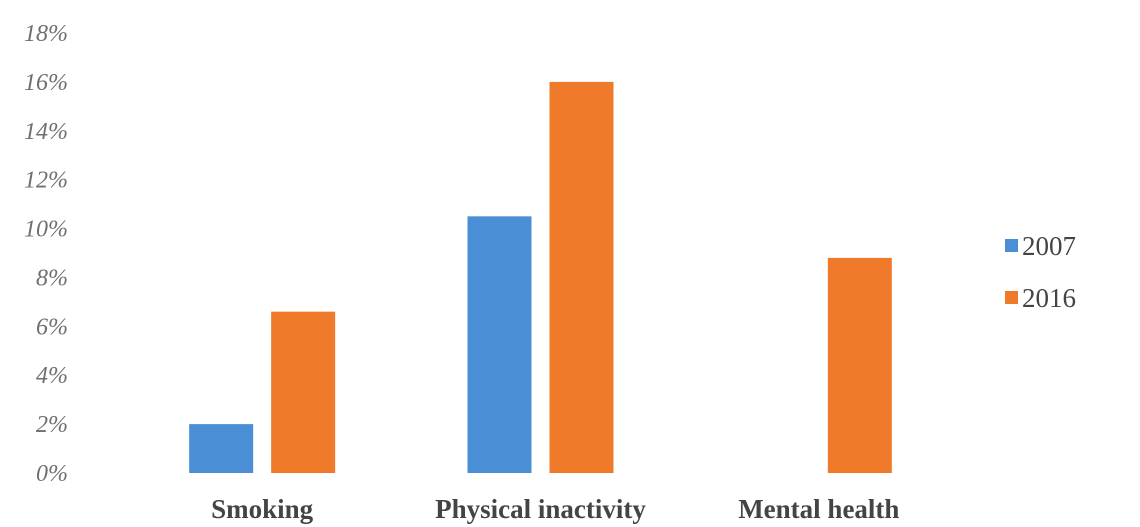 This screenshot has height=527, width=1140. Describe the element at coordinates (859, 365) in the screenshot. I see `bar-2016-mental-health` at that location.